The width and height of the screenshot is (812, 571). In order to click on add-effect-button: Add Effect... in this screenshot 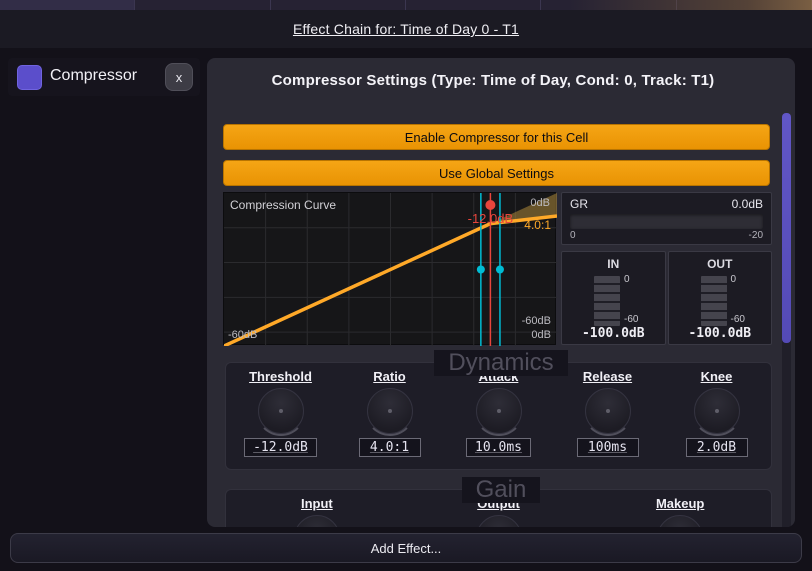, I will do `click(406, 548)`.